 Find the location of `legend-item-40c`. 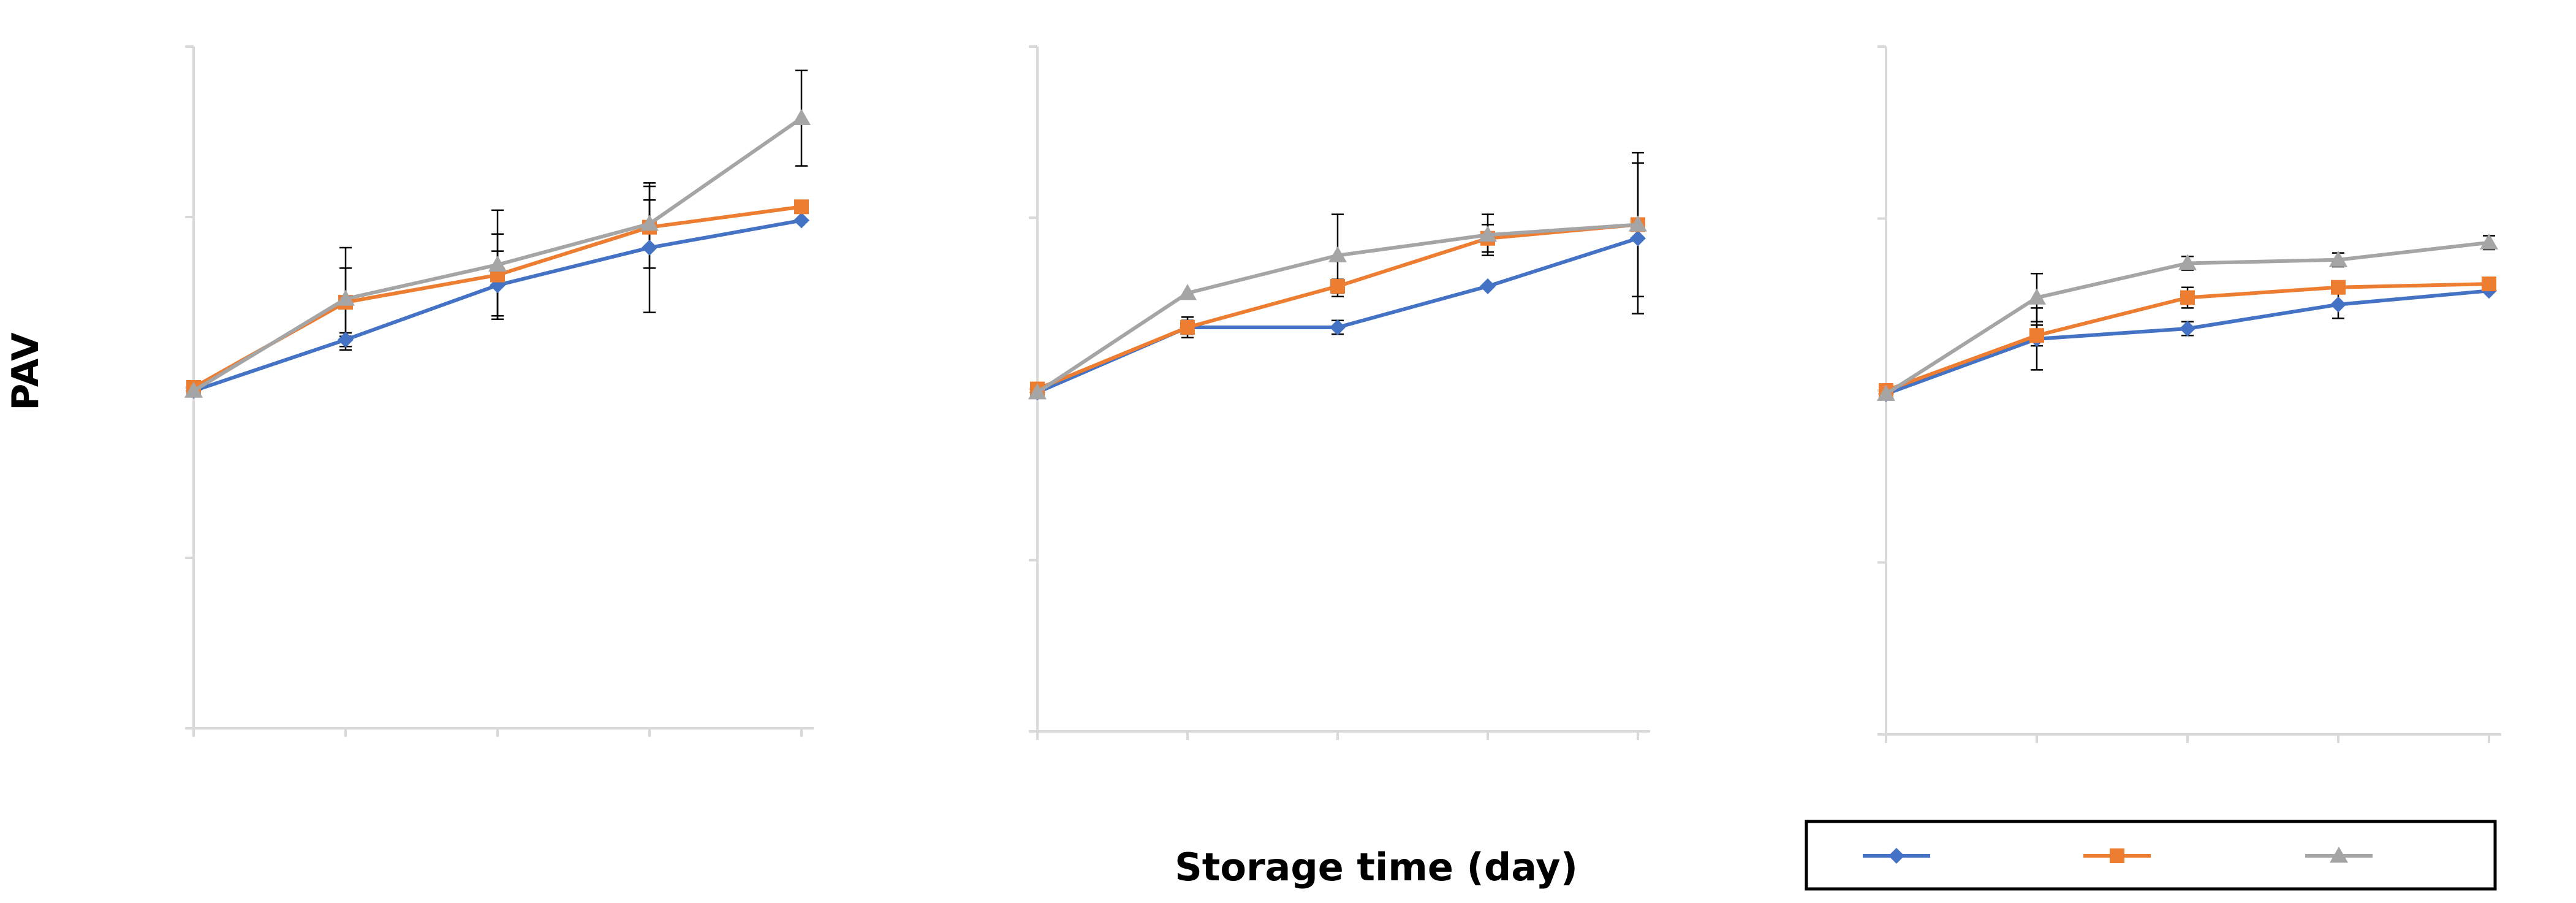

legend-item-40c is located at coordinates (2117, 855).